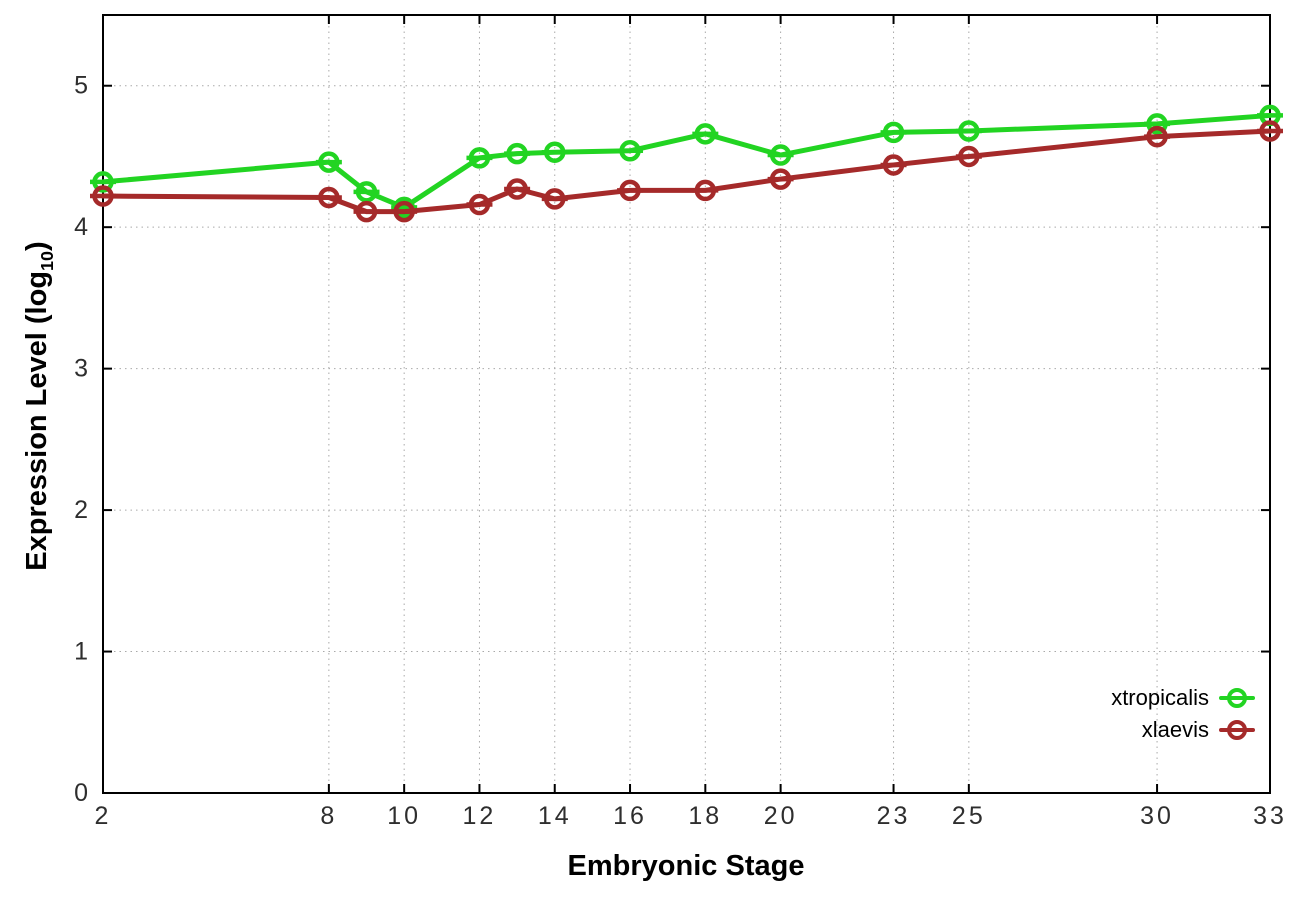 The image size is (1296, 907). Describe the element at coordinates (46, 260) in the screenshot. I see `y-axis-title-subscript: 10` at that location.